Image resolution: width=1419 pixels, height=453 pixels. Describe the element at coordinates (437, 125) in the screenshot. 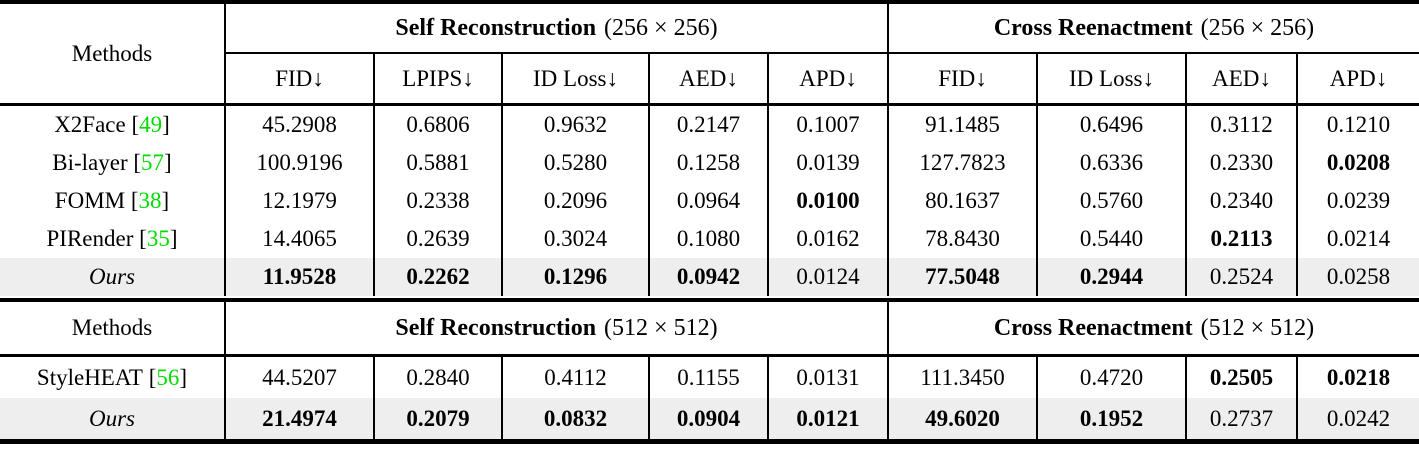

I see `table-cell: 0.6806` at that location.